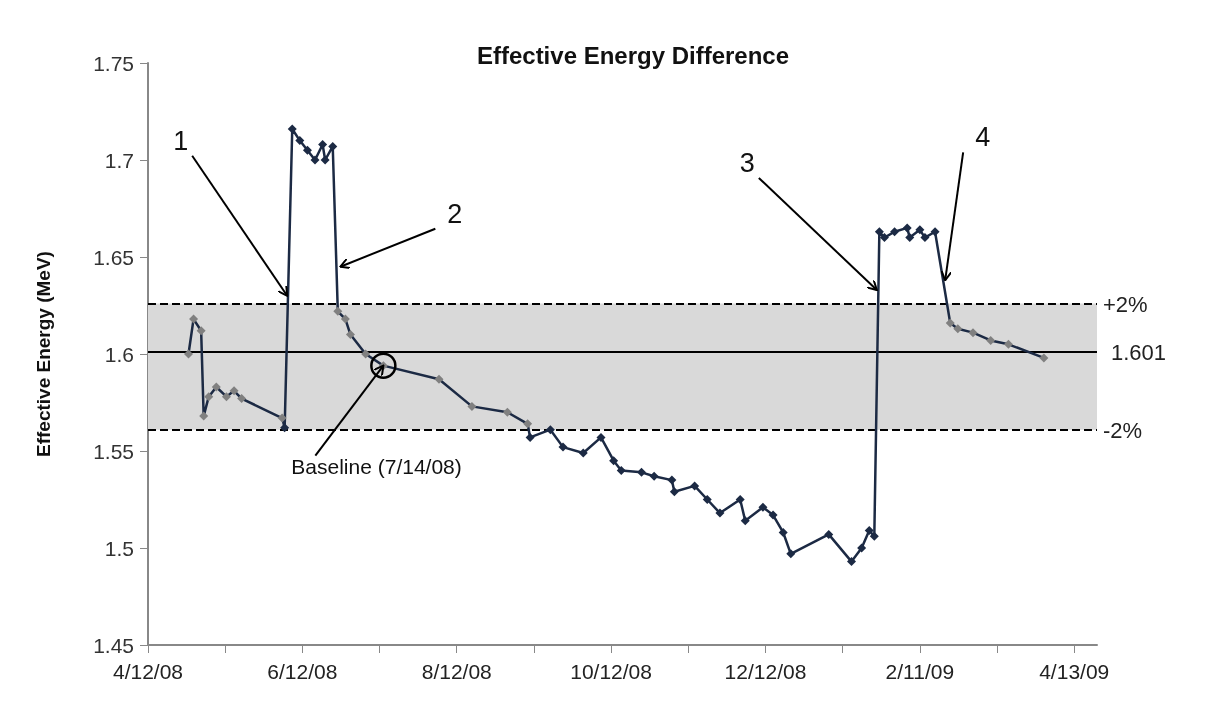 Image resolution: width=1217 pixels, height=724 pixels. What do you see at coordinates (747, 162) in the screenshot?
I see `annotation: 3` at bounding box center [747, 162].